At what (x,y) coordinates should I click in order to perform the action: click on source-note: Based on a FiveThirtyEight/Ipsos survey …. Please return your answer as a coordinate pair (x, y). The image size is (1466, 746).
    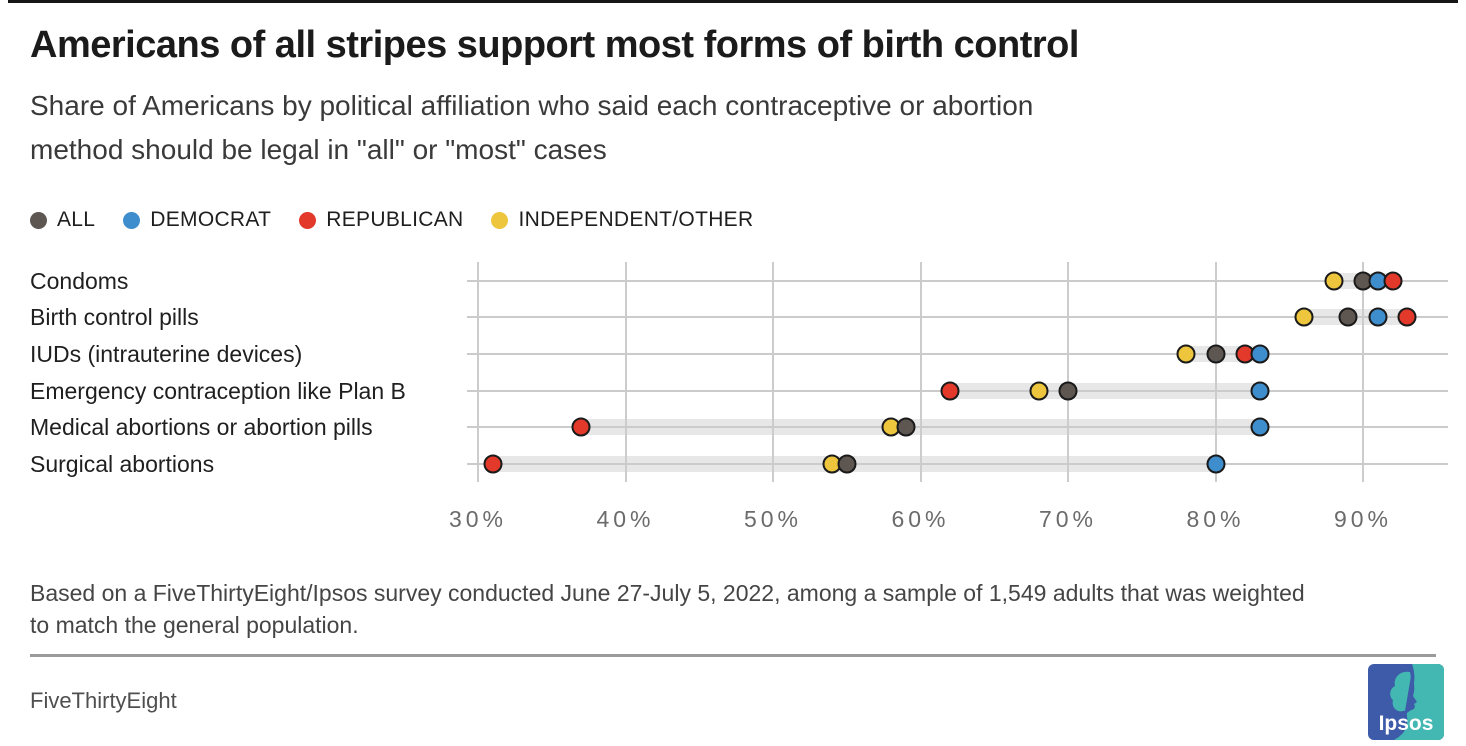
    Looking at the image, I should click on (667, 609).